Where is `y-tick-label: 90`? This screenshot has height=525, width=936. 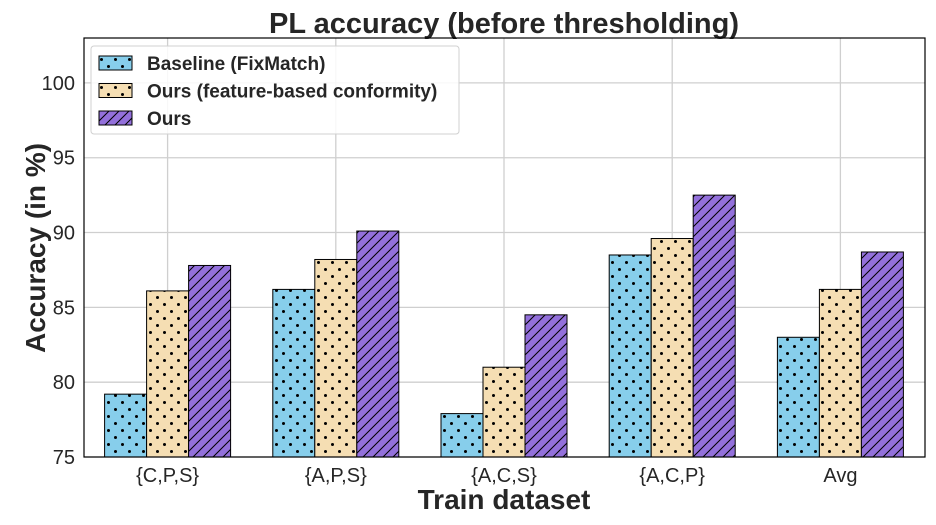 y-tick-label: 90 is located at coordinates (64, 234).